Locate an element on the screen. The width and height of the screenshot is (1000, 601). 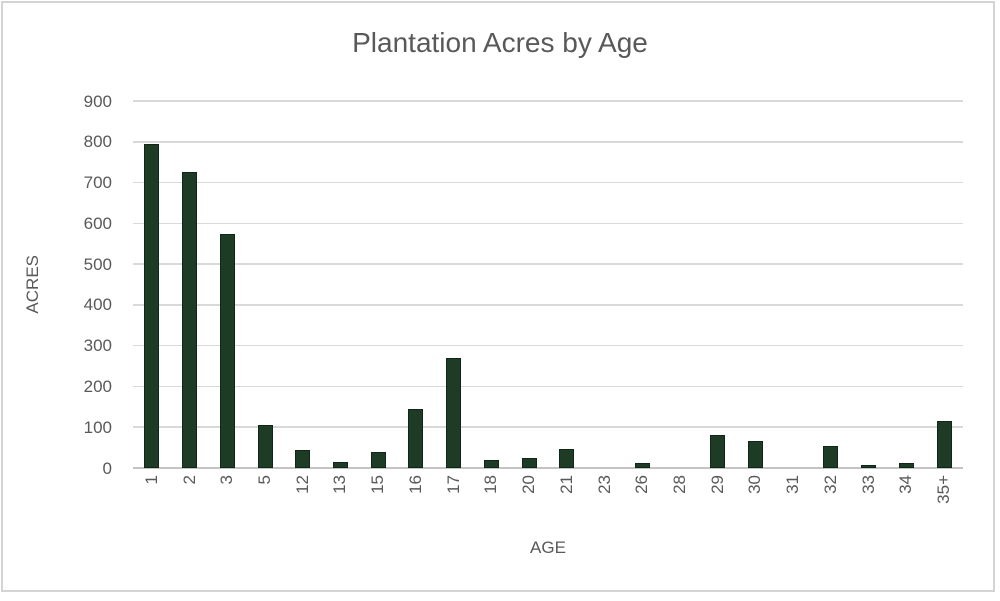
y-axis-tick-label: 600 is located at coordinates (97, 223).